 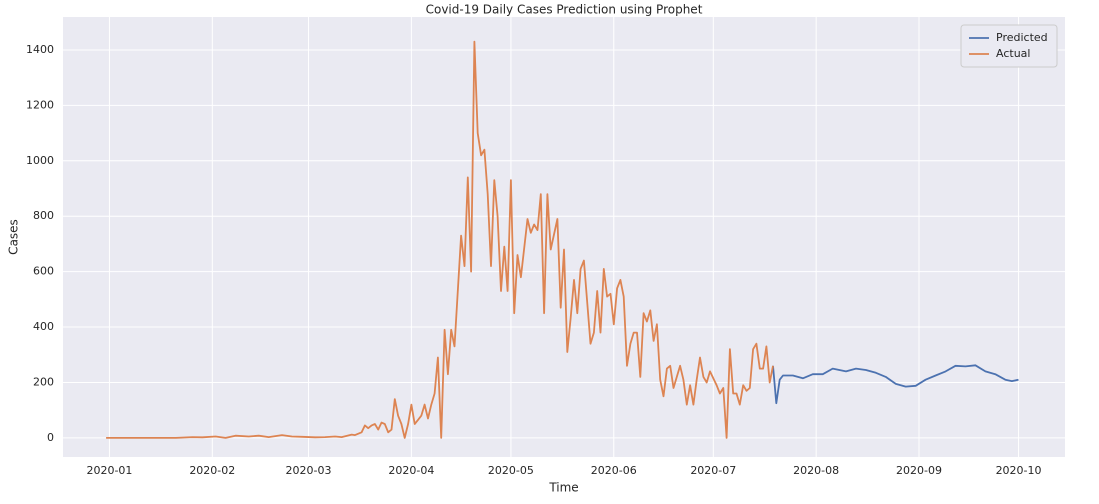 I want to click on x-tick-label: 2020-06, so click(x=614, y=470).